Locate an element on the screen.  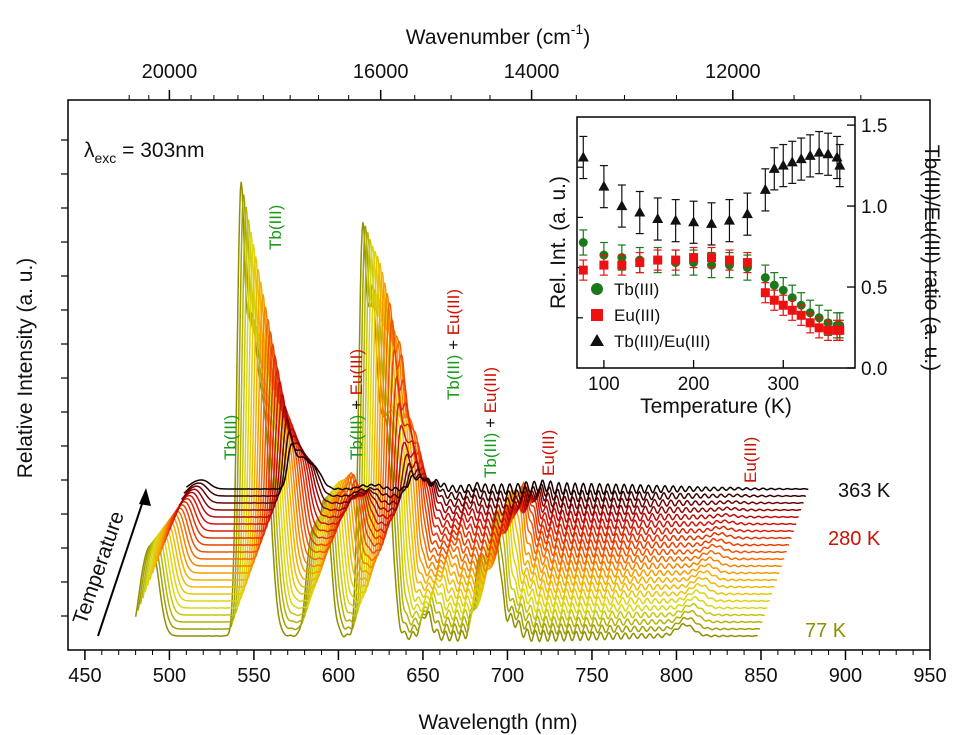
peak-label-tbeu-590-tb: Tb(III) is located at coordinates (356, 437).